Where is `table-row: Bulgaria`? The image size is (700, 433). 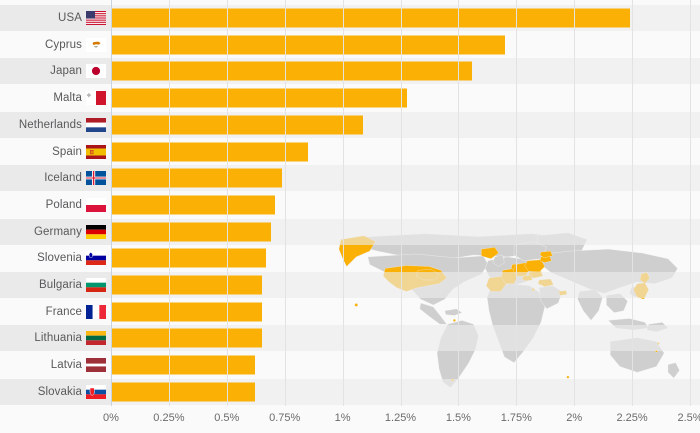
table-row: Bulgaria is located at coordinates (350, 285).